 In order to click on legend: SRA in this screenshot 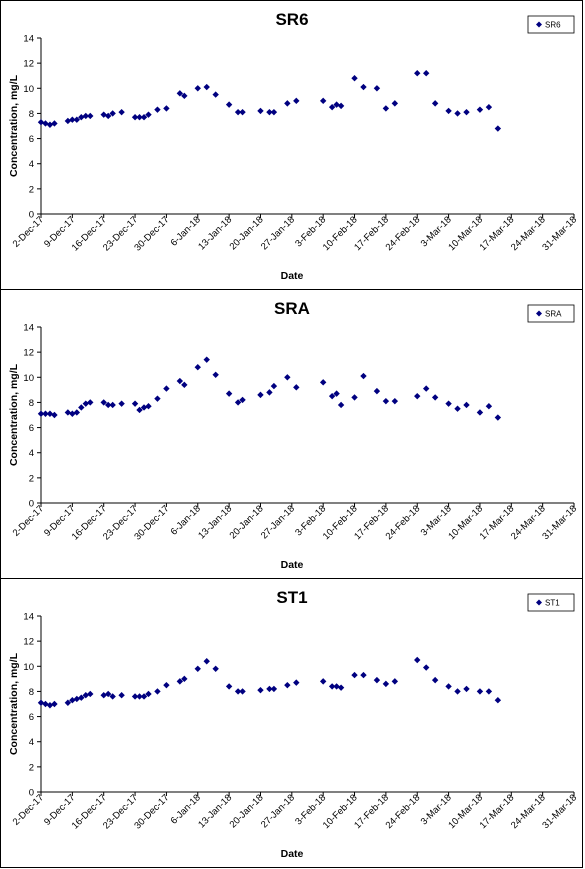, I will do `click(551, 313)`.